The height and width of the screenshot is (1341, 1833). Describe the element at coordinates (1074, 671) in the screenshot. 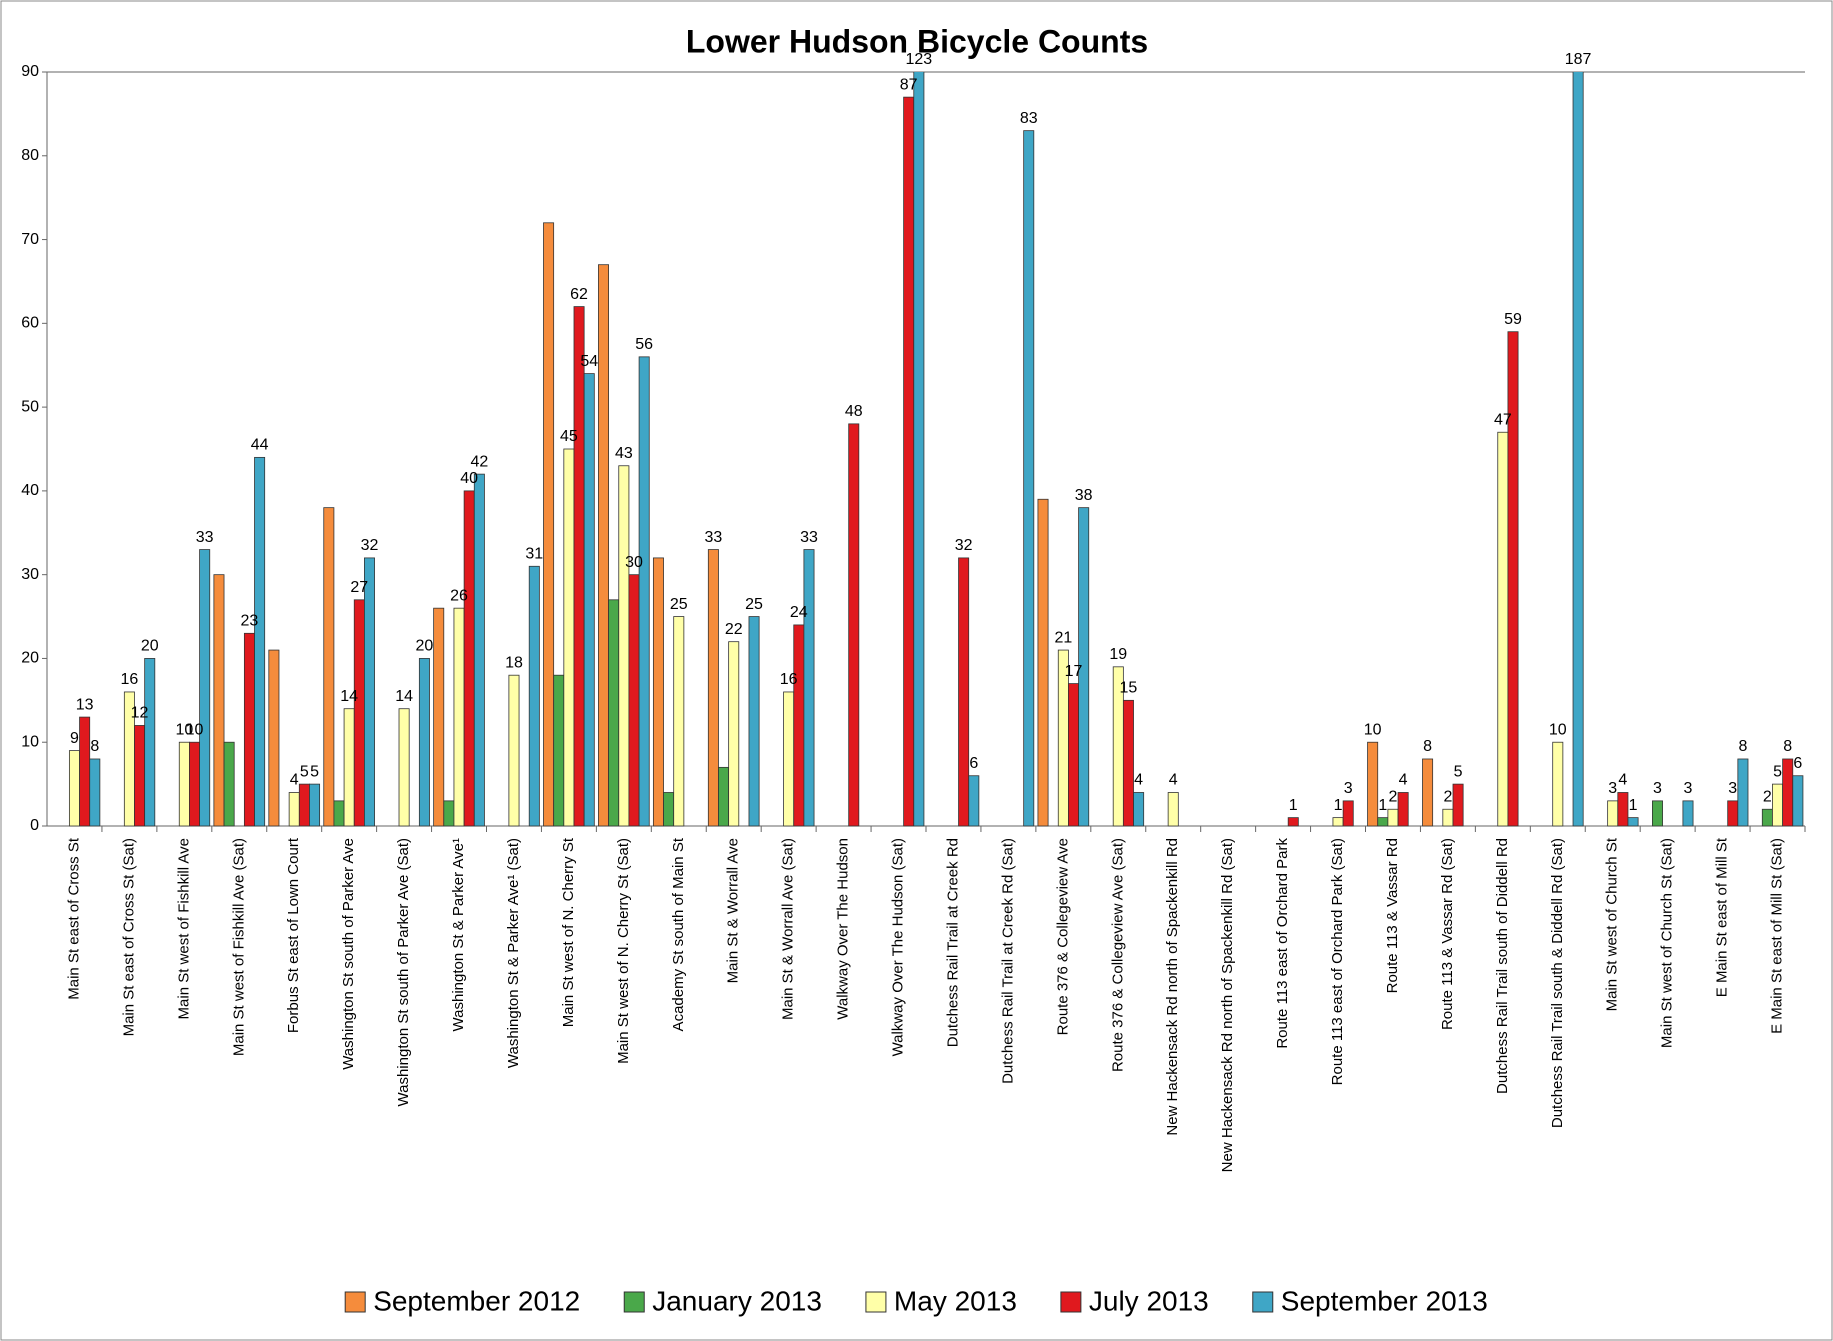

I see `data-label: 17` at that location.